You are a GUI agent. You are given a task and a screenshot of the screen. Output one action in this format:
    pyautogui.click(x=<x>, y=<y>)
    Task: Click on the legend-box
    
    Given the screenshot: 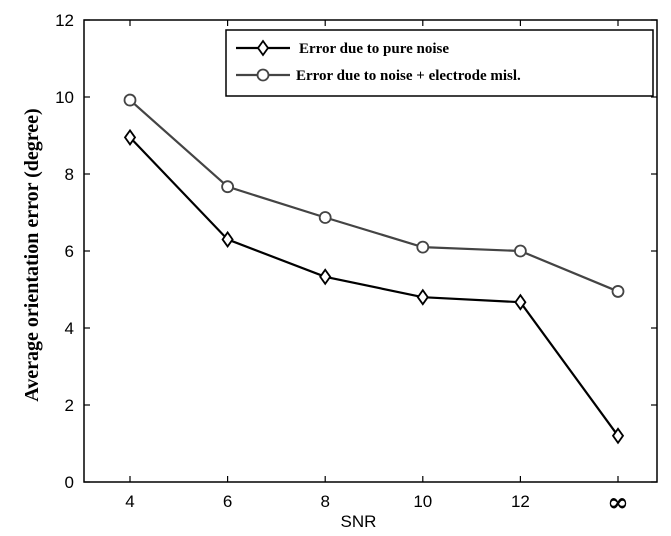 What is the action you would take?
    pyautogui.click(x=439, y=63)
    